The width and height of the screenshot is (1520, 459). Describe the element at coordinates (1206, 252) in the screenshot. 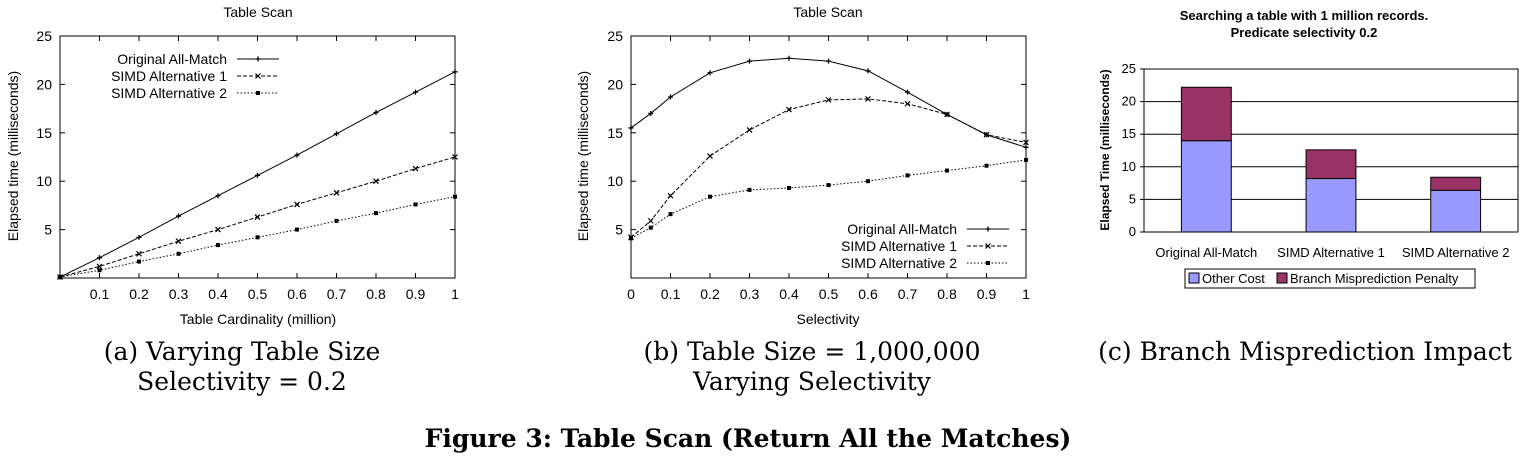

I see `x-category-label: Original All-Match` at that location.